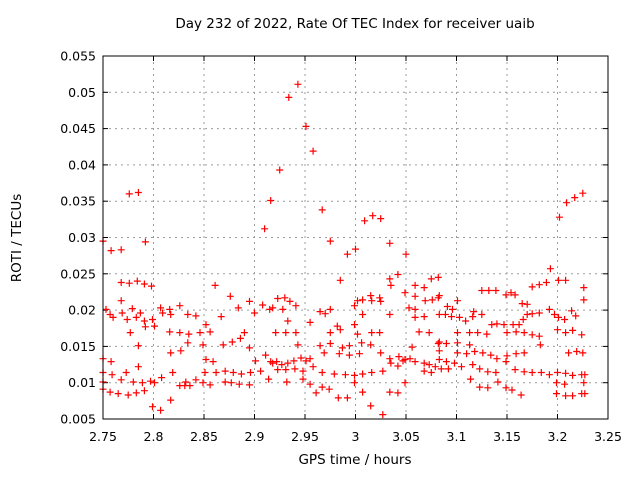 This screenshot has height=480, width=640. Describe the element at coordinates (457, 436) in the screenshot. I see `x-tick-label: 3.1` at that location.